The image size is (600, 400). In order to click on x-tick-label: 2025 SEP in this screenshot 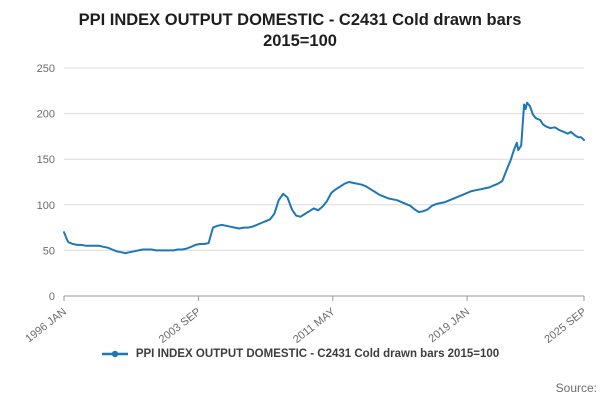, I will do `click(565, 326)`.